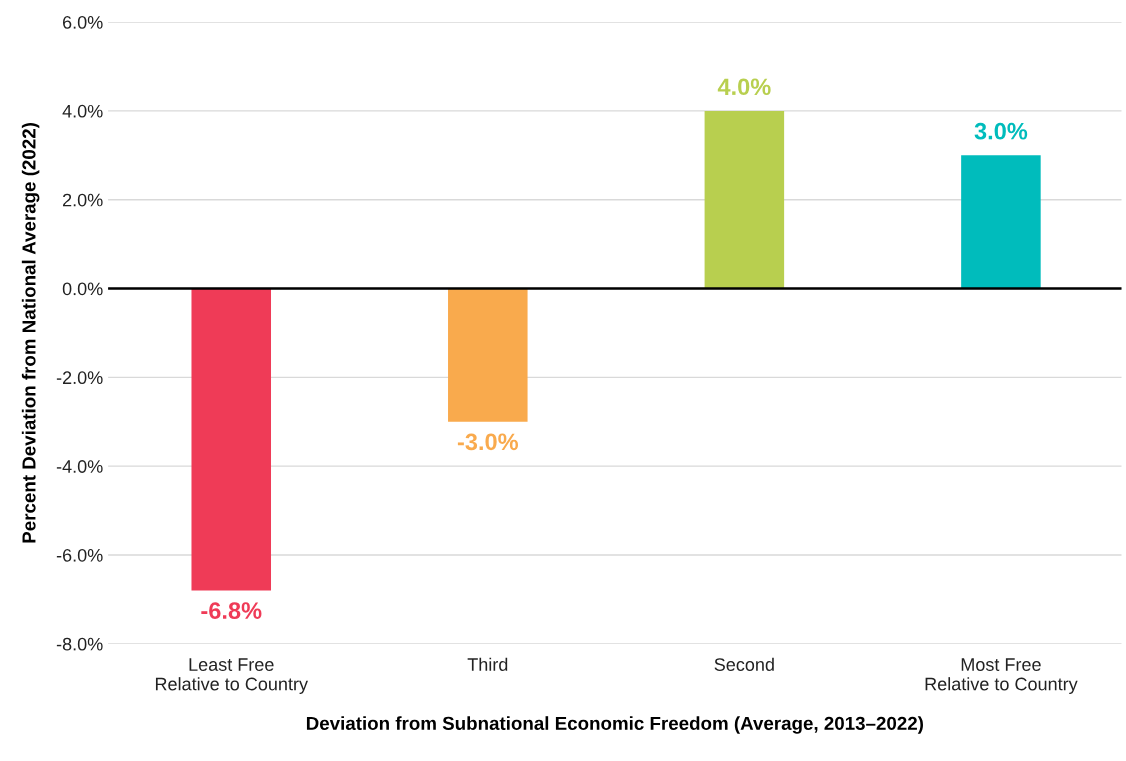 Image resolution: width=1126 pixels, height=761 pixels. Describe the element at coordinates (744, 87) in the screenshot. I see `data-label: 4.0%` at that location.